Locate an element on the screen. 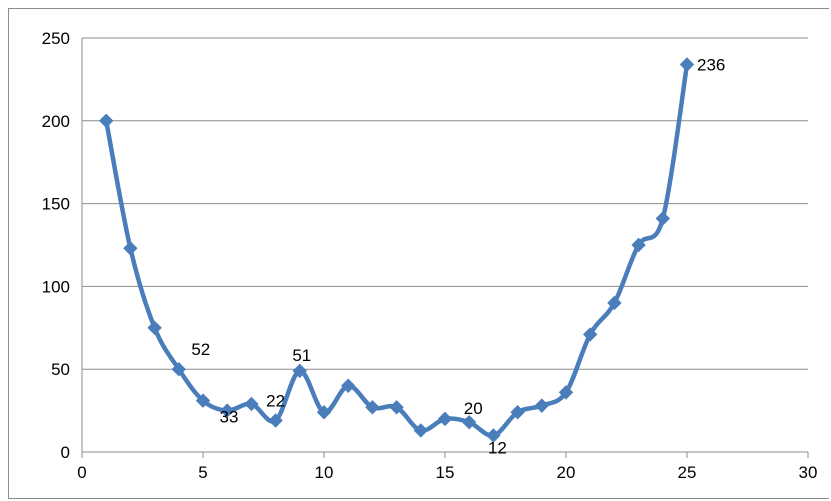  data-label: 33 is located at coordinates (229, 417).